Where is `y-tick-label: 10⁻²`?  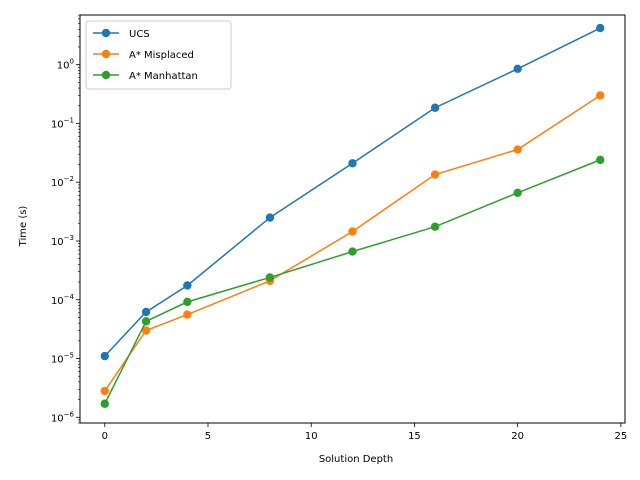
y-tick-label: 10⁻² is located at coordinates (62, 182).